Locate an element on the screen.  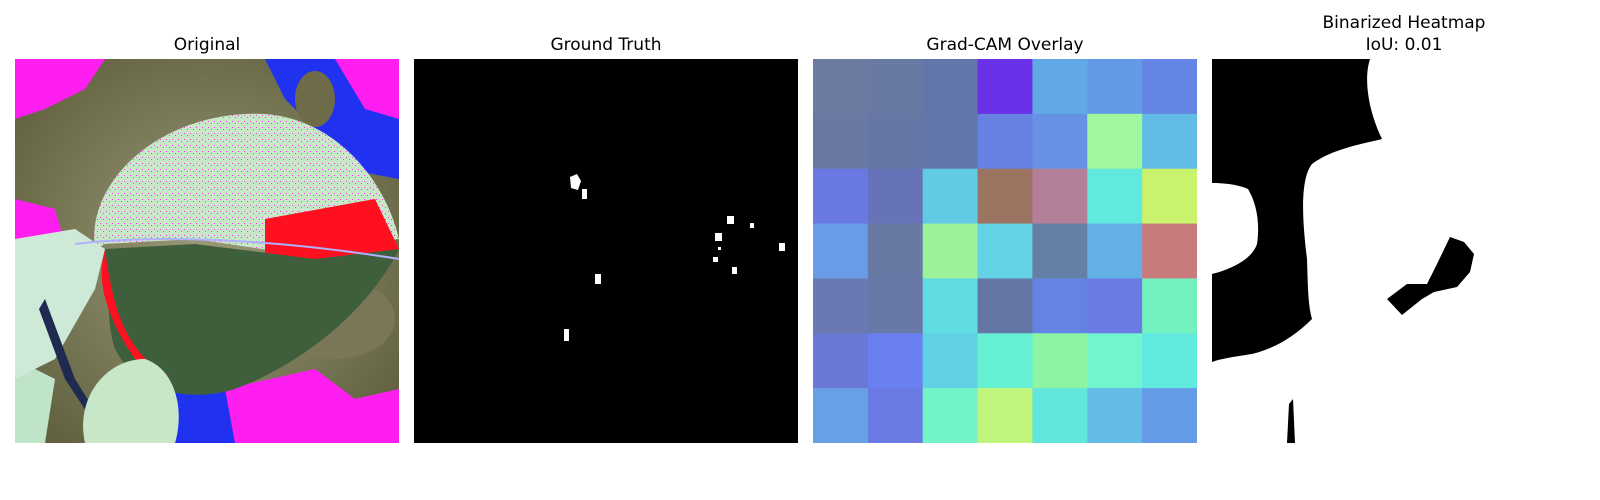
ground-truth-title: Ground Truth is located at coordinates (606, 45).